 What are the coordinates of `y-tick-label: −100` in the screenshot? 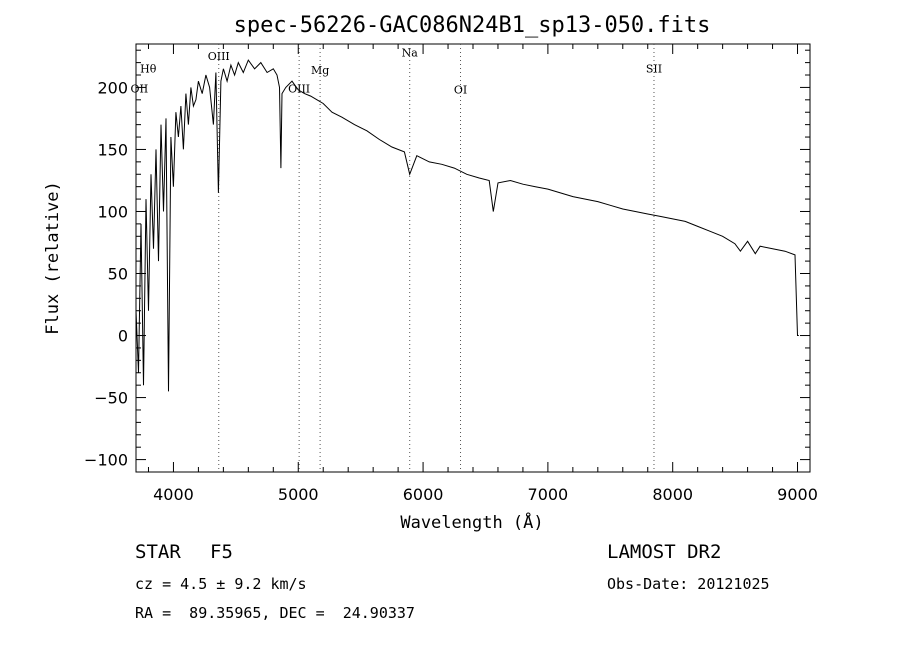 It's located at (106, 460).